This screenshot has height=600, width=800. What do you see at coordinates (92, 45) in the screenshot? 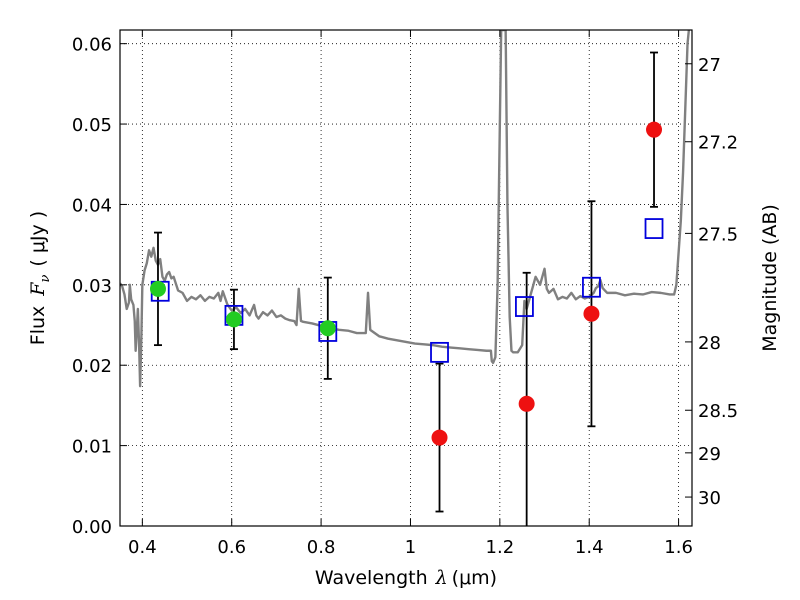
I see `y-tick-label: 0.06` at bounding box center [92, 45].